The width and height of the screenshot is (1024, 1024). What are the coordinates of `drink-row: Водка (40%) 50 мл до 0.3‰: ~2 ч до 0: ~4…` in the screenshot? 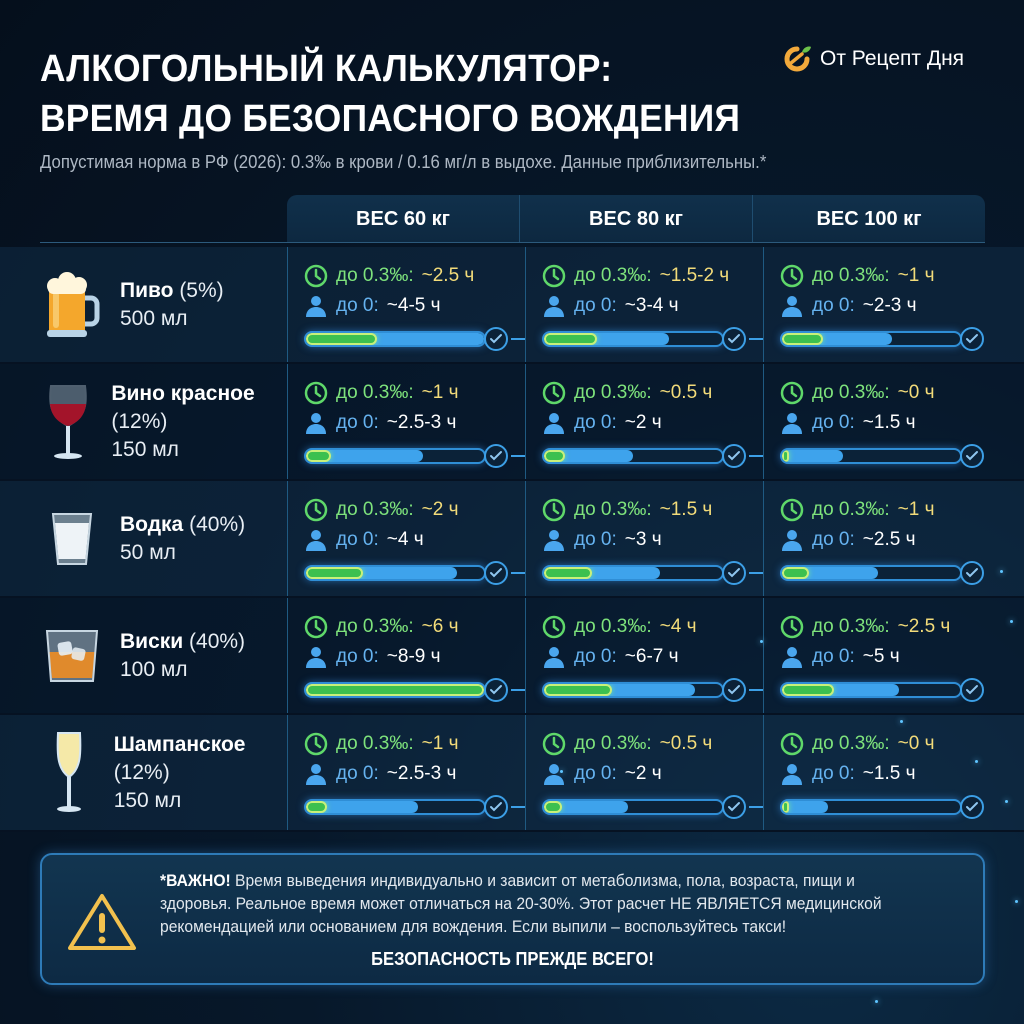 It's located at (512, 539).